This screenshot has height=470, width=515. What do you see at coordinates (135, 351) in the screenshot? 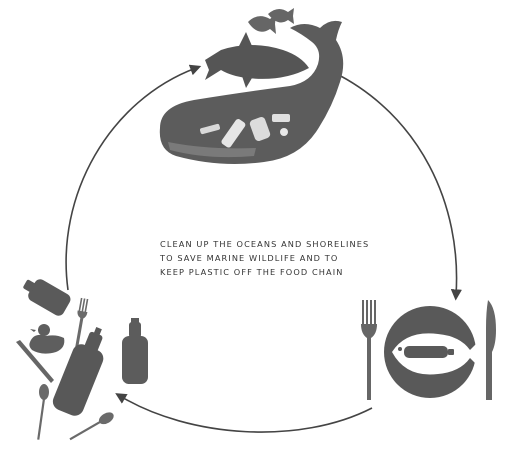
I see `medium-bottle-icon` at bounding box center [135, 351].